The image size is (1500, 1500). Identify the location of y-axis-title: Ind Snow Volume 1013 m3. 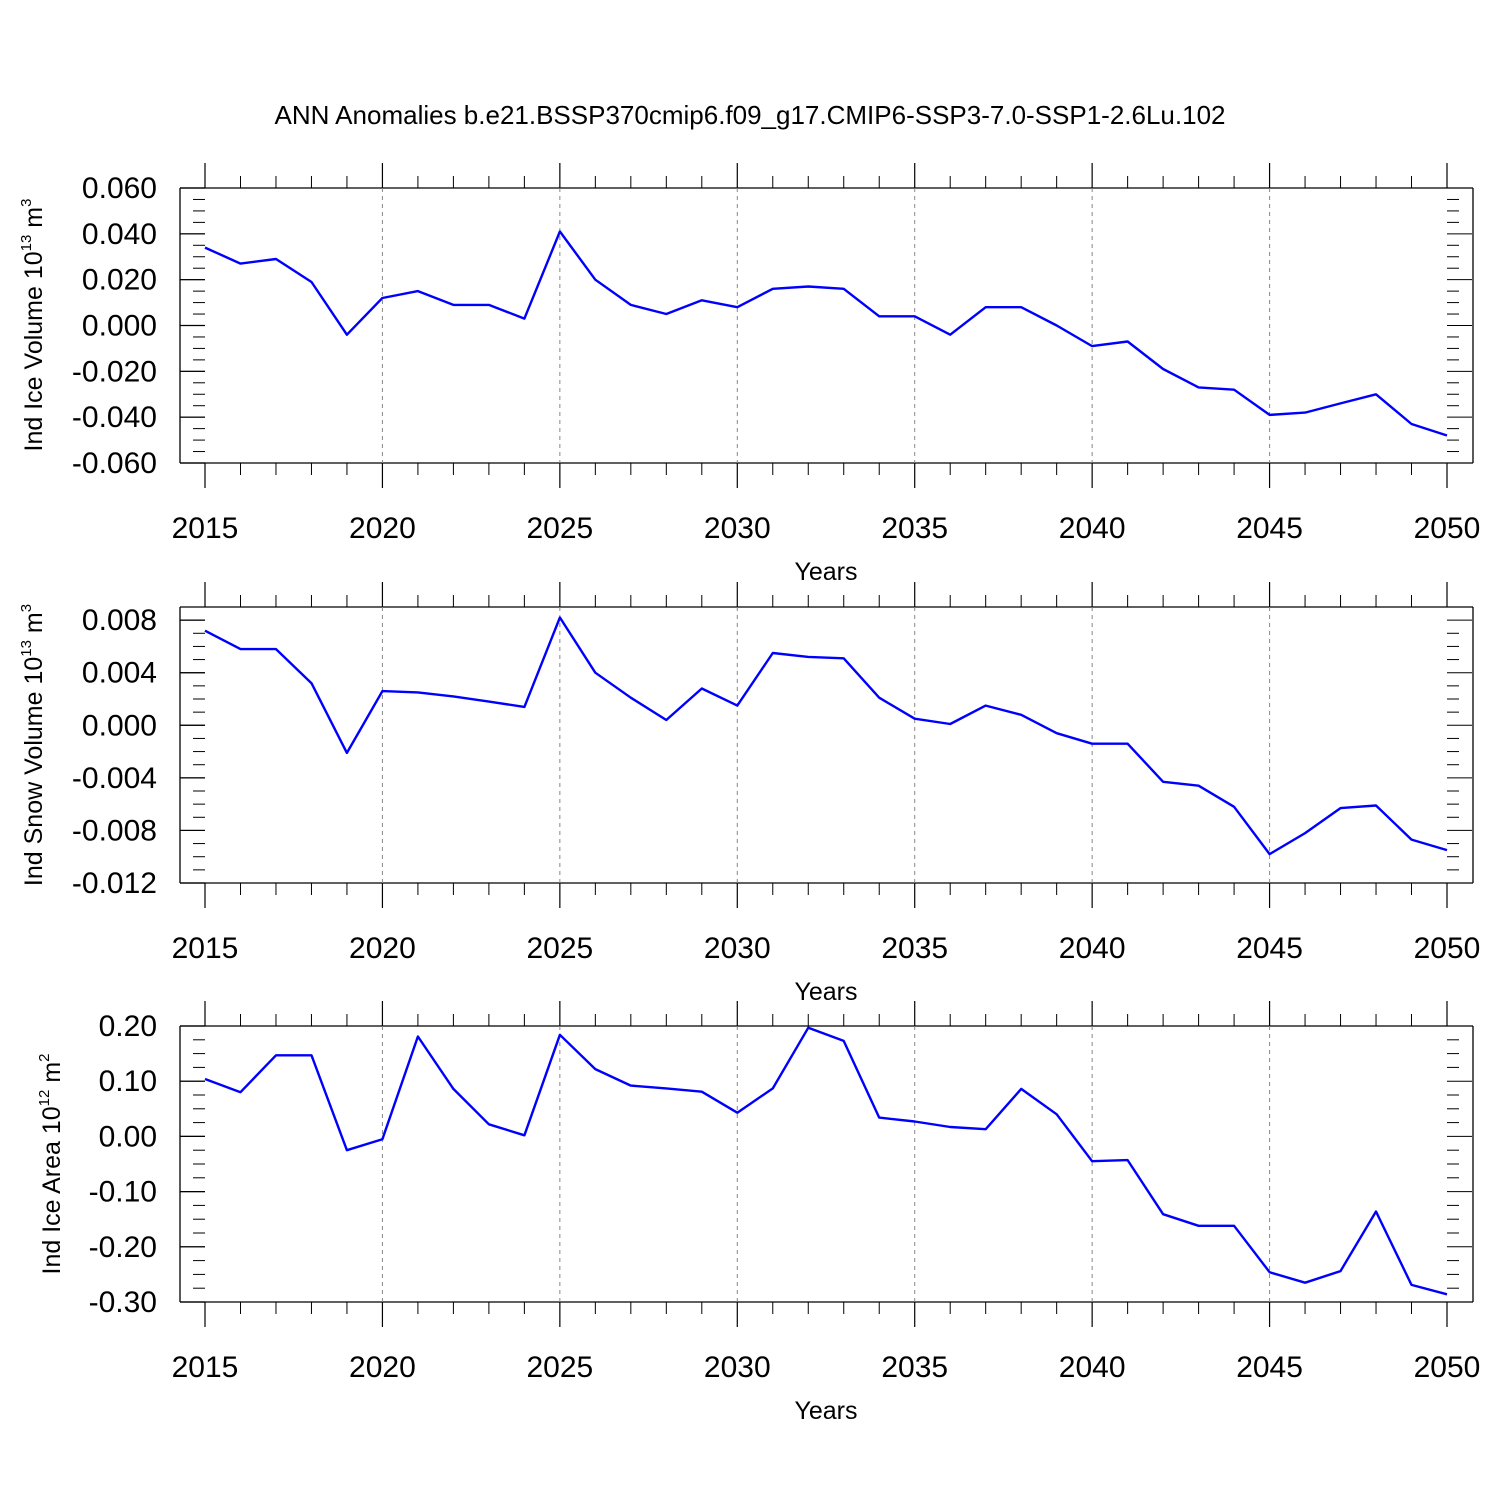
(33, 745).